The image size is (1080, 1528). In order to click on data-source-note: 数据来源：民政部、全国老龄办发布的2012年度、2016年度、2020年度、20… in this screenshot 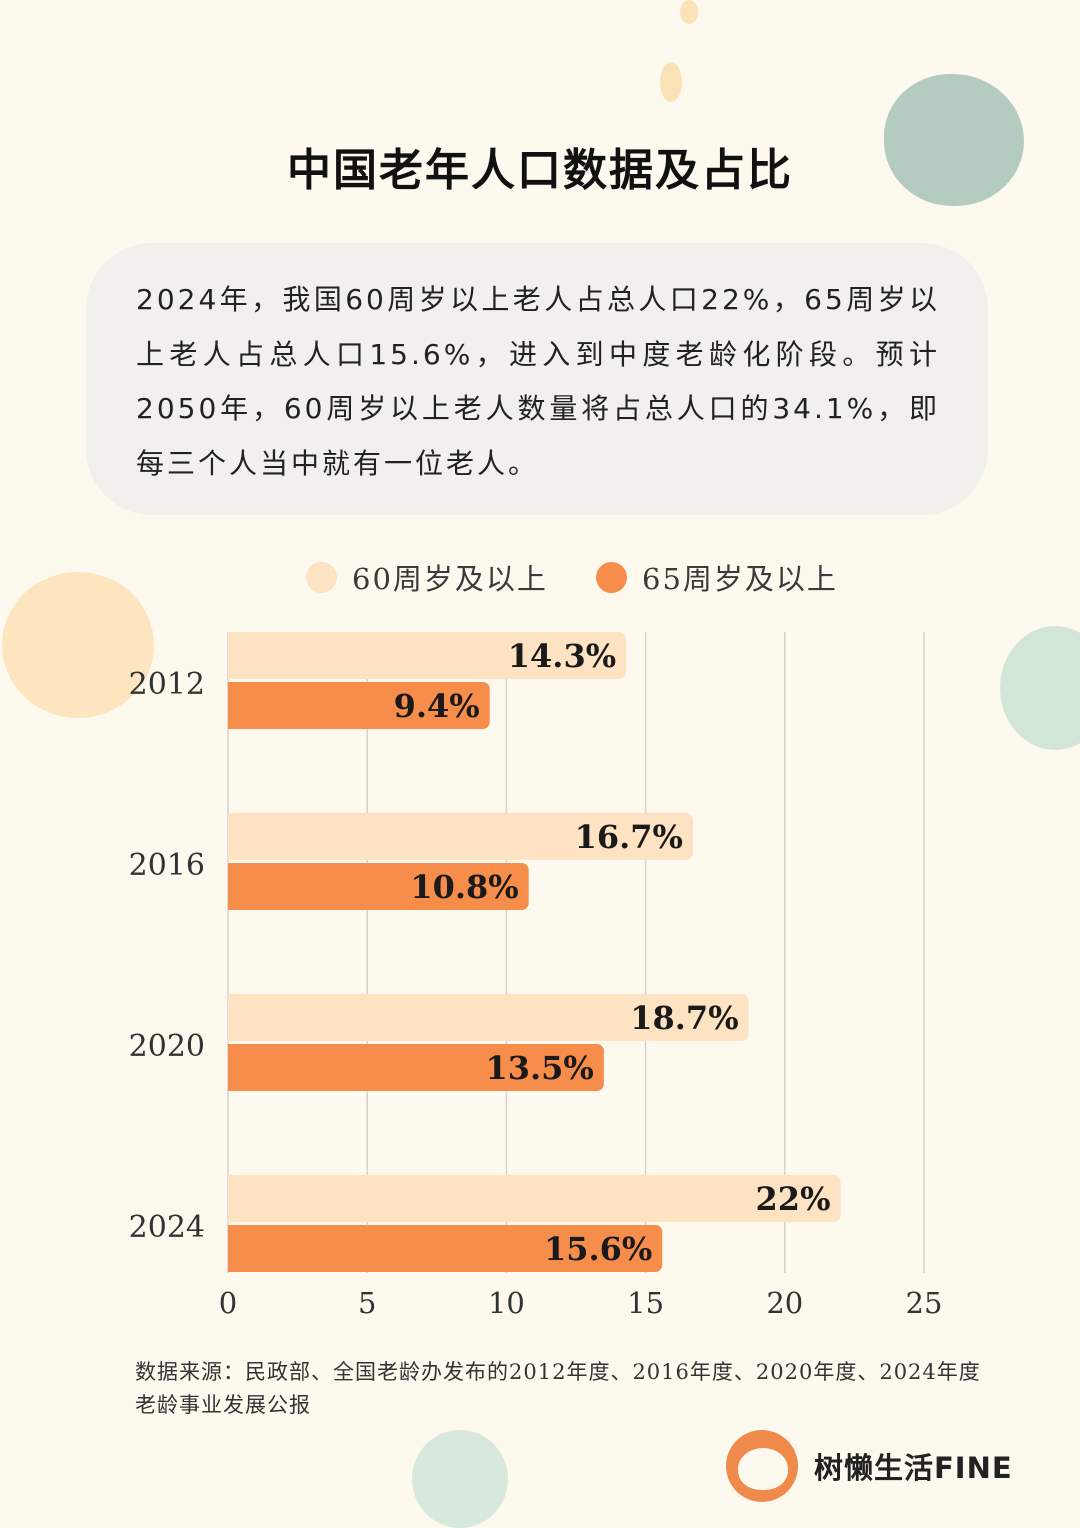, I will do `click(565, 1389)`.